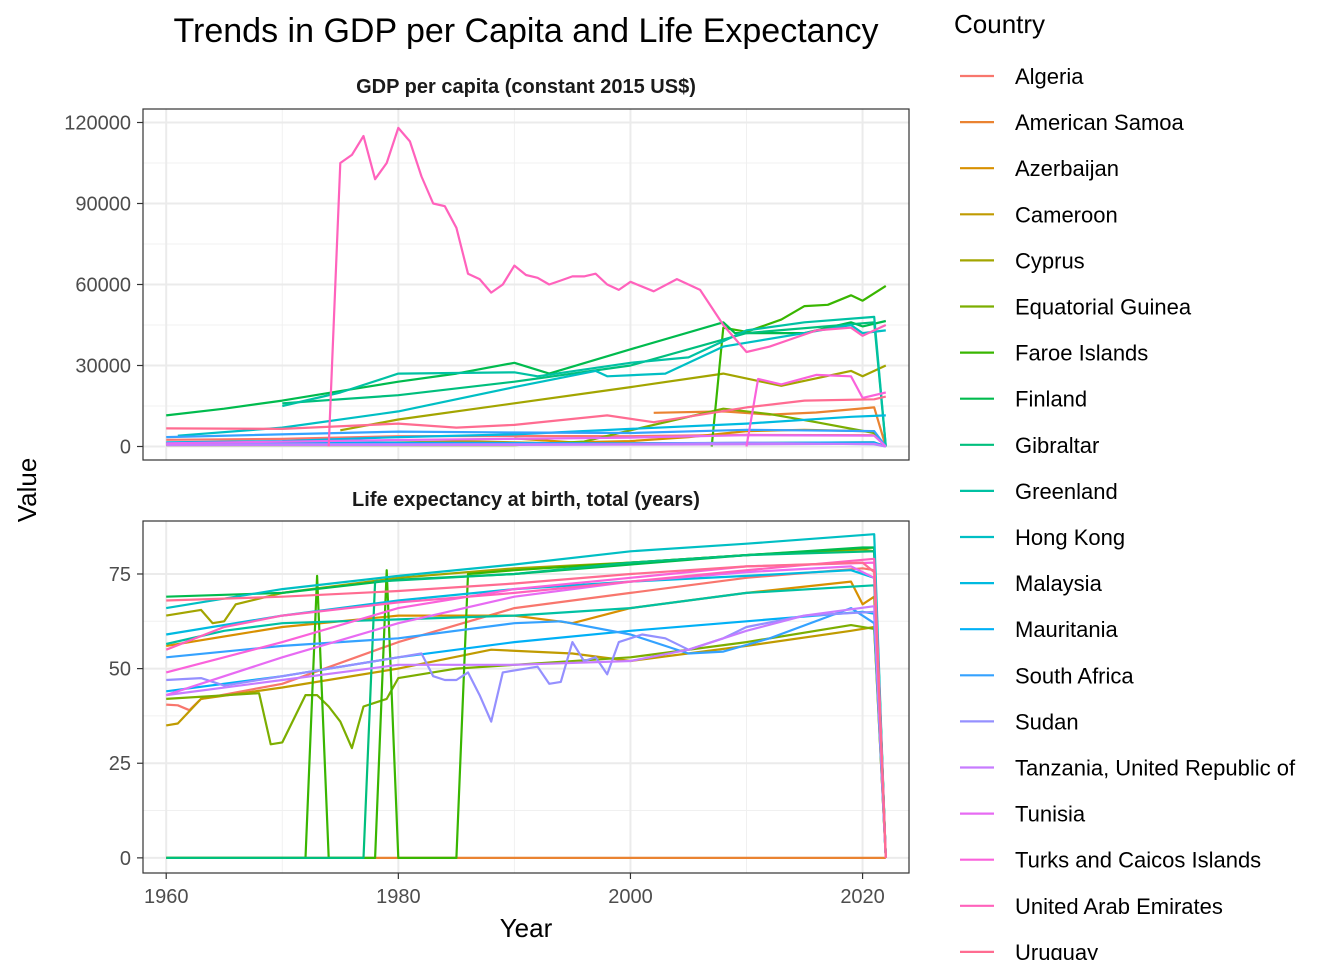  Describe the element at coordinates (1155, 768) in the screenshot. I see `legend-label: Tanzania, United Republic of` at that location.